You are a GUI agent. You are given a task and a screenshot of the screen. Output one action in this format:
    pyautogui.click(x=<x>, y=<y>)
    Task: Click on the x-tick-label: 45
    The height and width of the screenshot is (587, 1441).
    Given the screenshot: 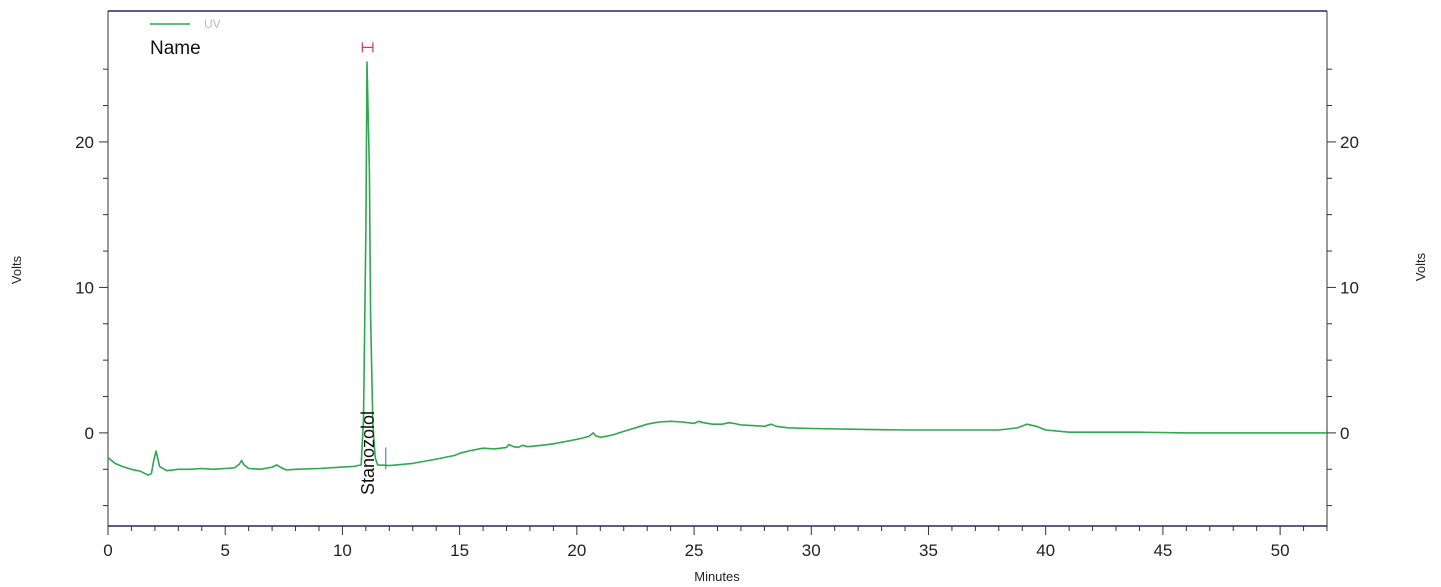 What is the action you would take?
    pyautogui.click(x=1162, y=550)
    